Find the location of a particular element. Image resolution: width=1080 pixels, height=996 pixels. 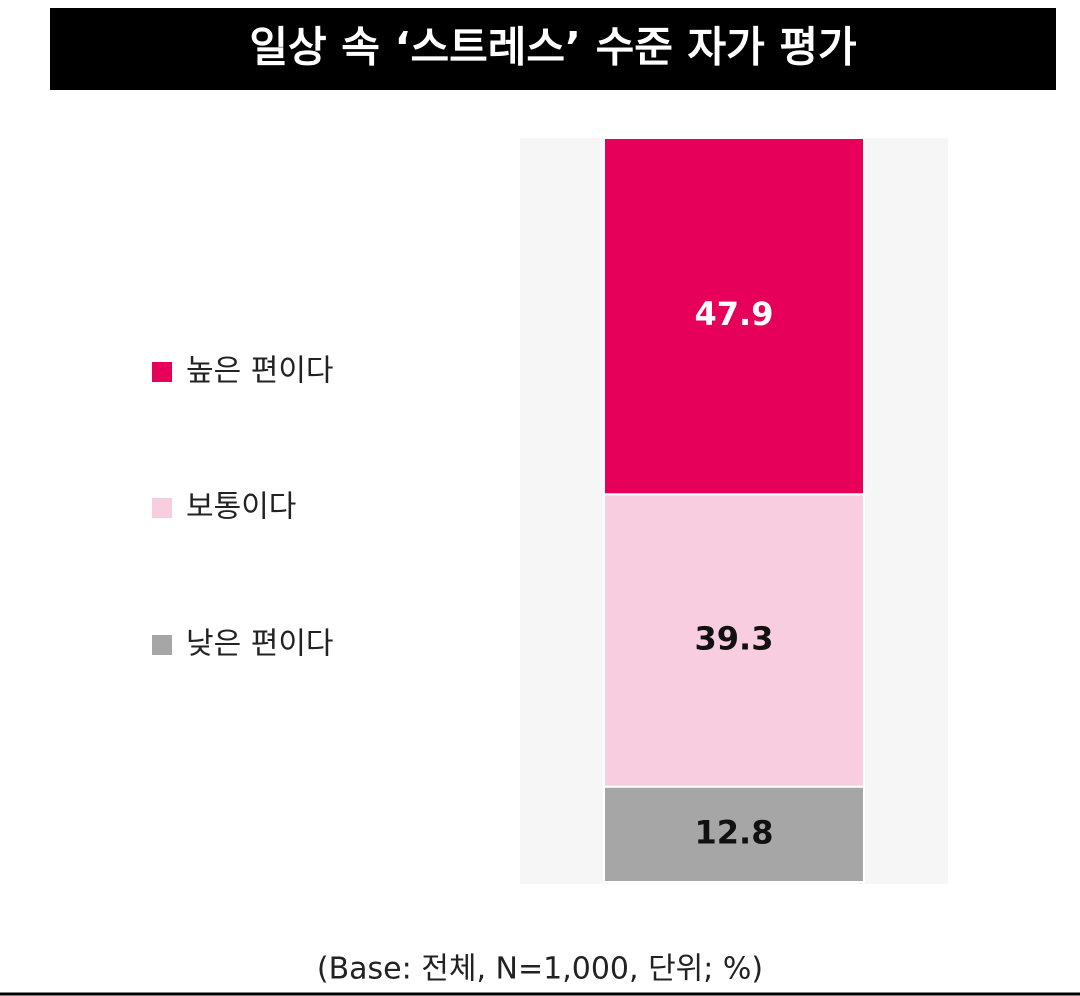

chart-title: 일상 속 ‘스트레스’ 수준 자가 평가 is located at coordinates (552, 47).